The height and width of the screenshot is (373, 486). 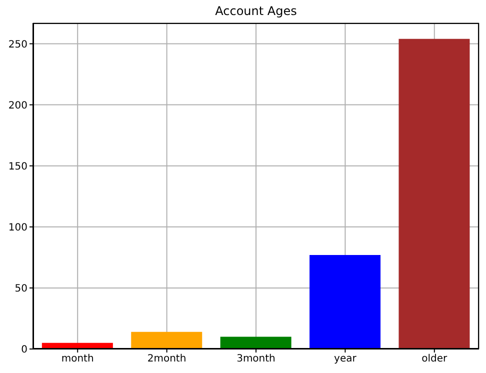 What do you see at coordinates (166, 359) in the screenshot?
I see `x-tick-label: 2month` at bounding box center [166, 359].